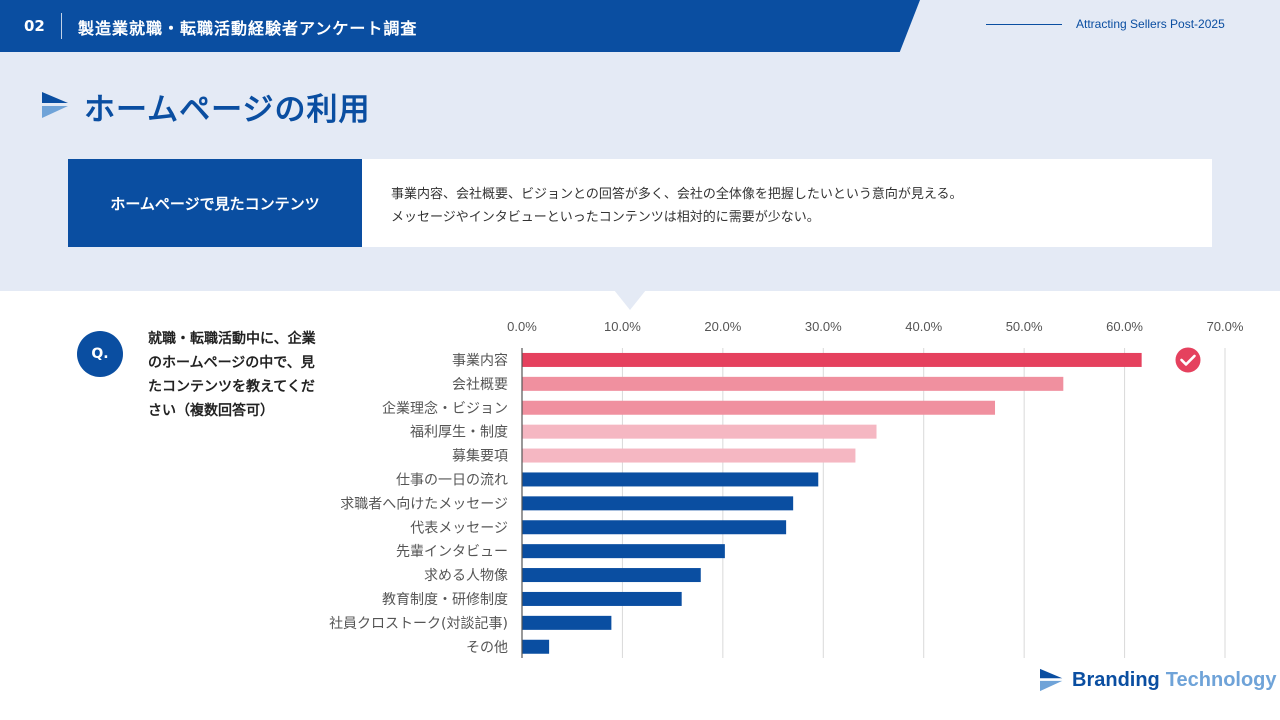 This screenshot has height=720, width=1280. I want to click on page-title: ホームページの利用, so click(227, 110).